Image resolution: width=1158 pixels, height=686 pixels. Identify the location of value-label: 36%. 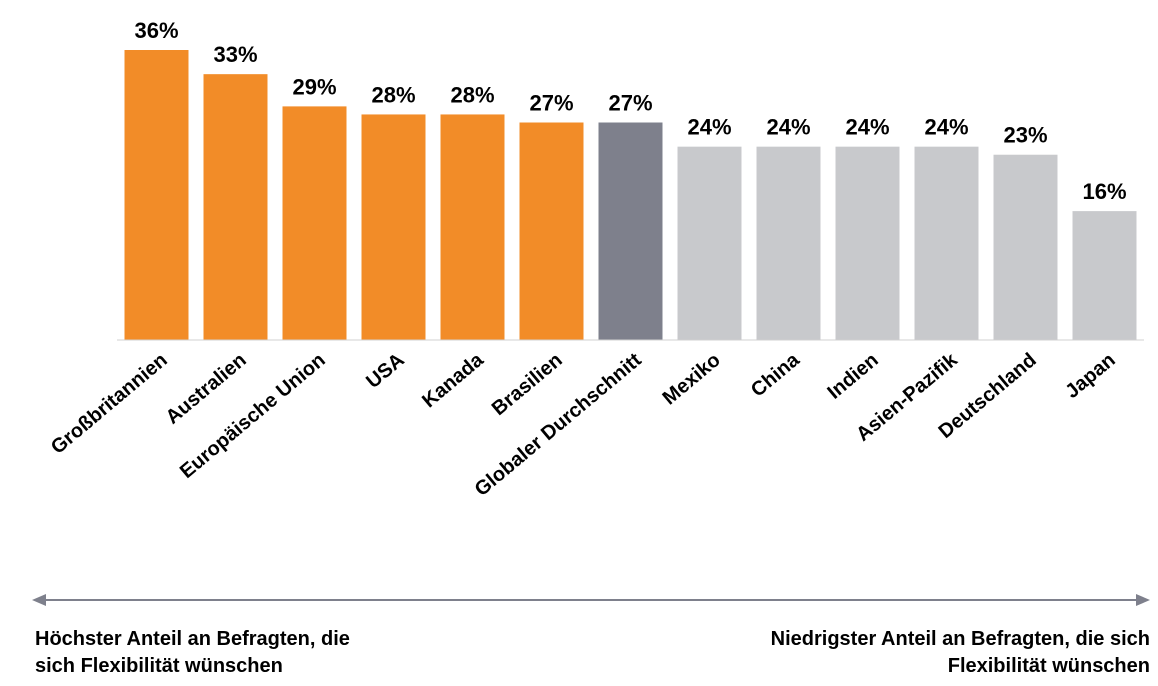
(156, 30).